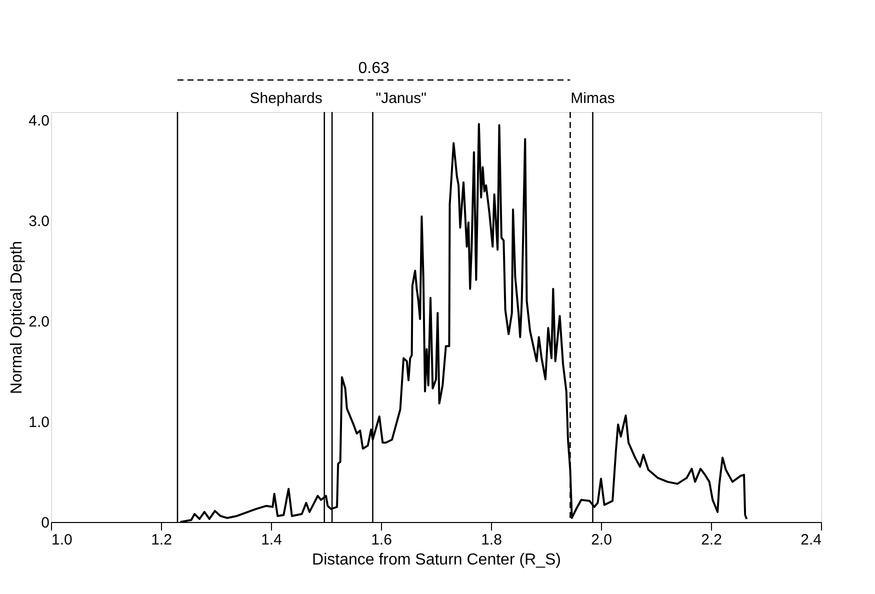  Describe the element at coordinates (39, 423) in the screenshot. I see `y-tick-label: 1.0` at that location.